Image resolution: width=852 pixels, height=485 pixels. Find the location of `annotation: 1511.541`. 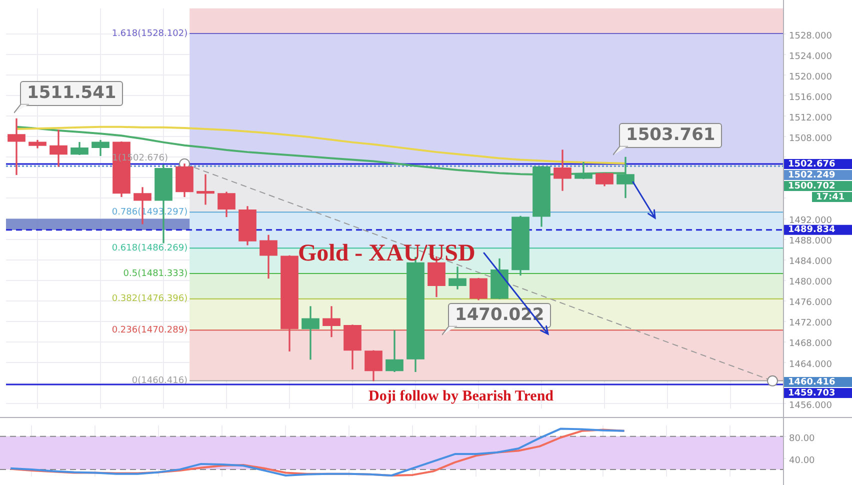

annotation: 1511.541 is located at coordinates (72, 93).